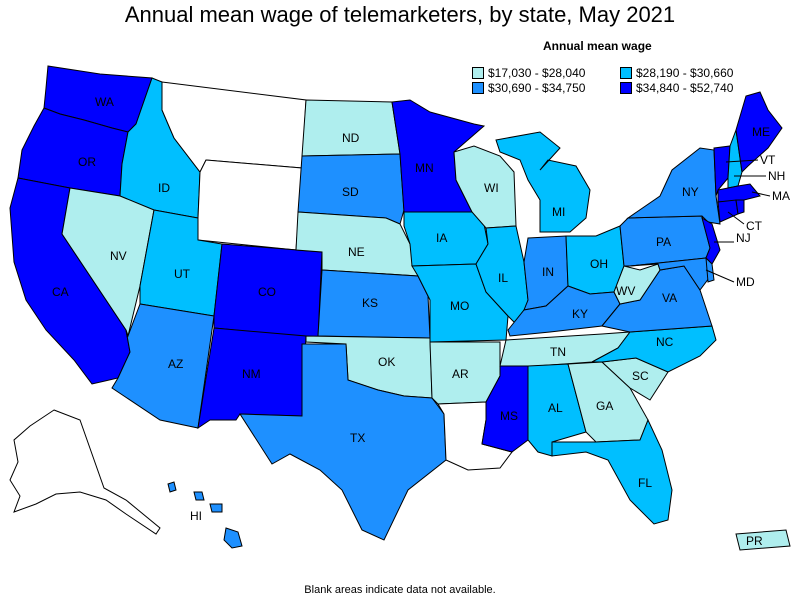 The height and width of the screenshot is (600, 800). Describe the element at coordinates (491, 188) in the screenshot. I see `label-WI: WI` at that location.